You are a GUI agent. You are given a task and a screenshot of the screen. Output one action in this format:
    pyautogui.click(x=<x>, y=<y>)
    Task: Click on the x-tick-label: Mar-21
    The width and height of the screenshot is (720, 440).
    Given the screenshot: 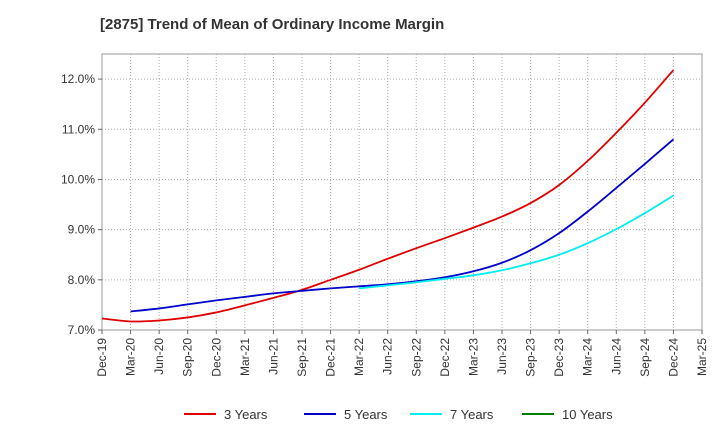 What is the action you would take?
    pyautogui.click(x=245, y=357)
    